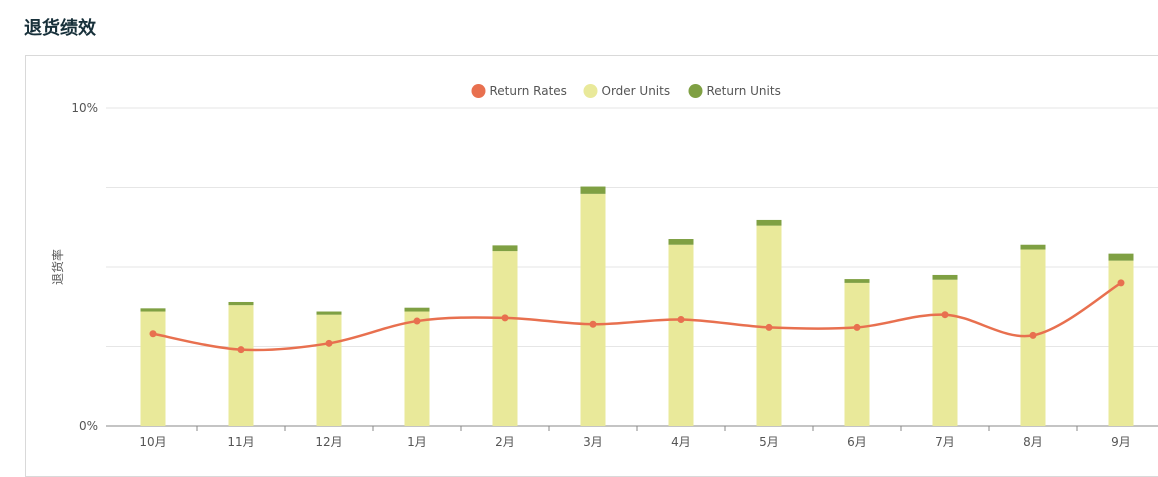  I want to click on x-tick-label: 9月, so click(1121, 442).